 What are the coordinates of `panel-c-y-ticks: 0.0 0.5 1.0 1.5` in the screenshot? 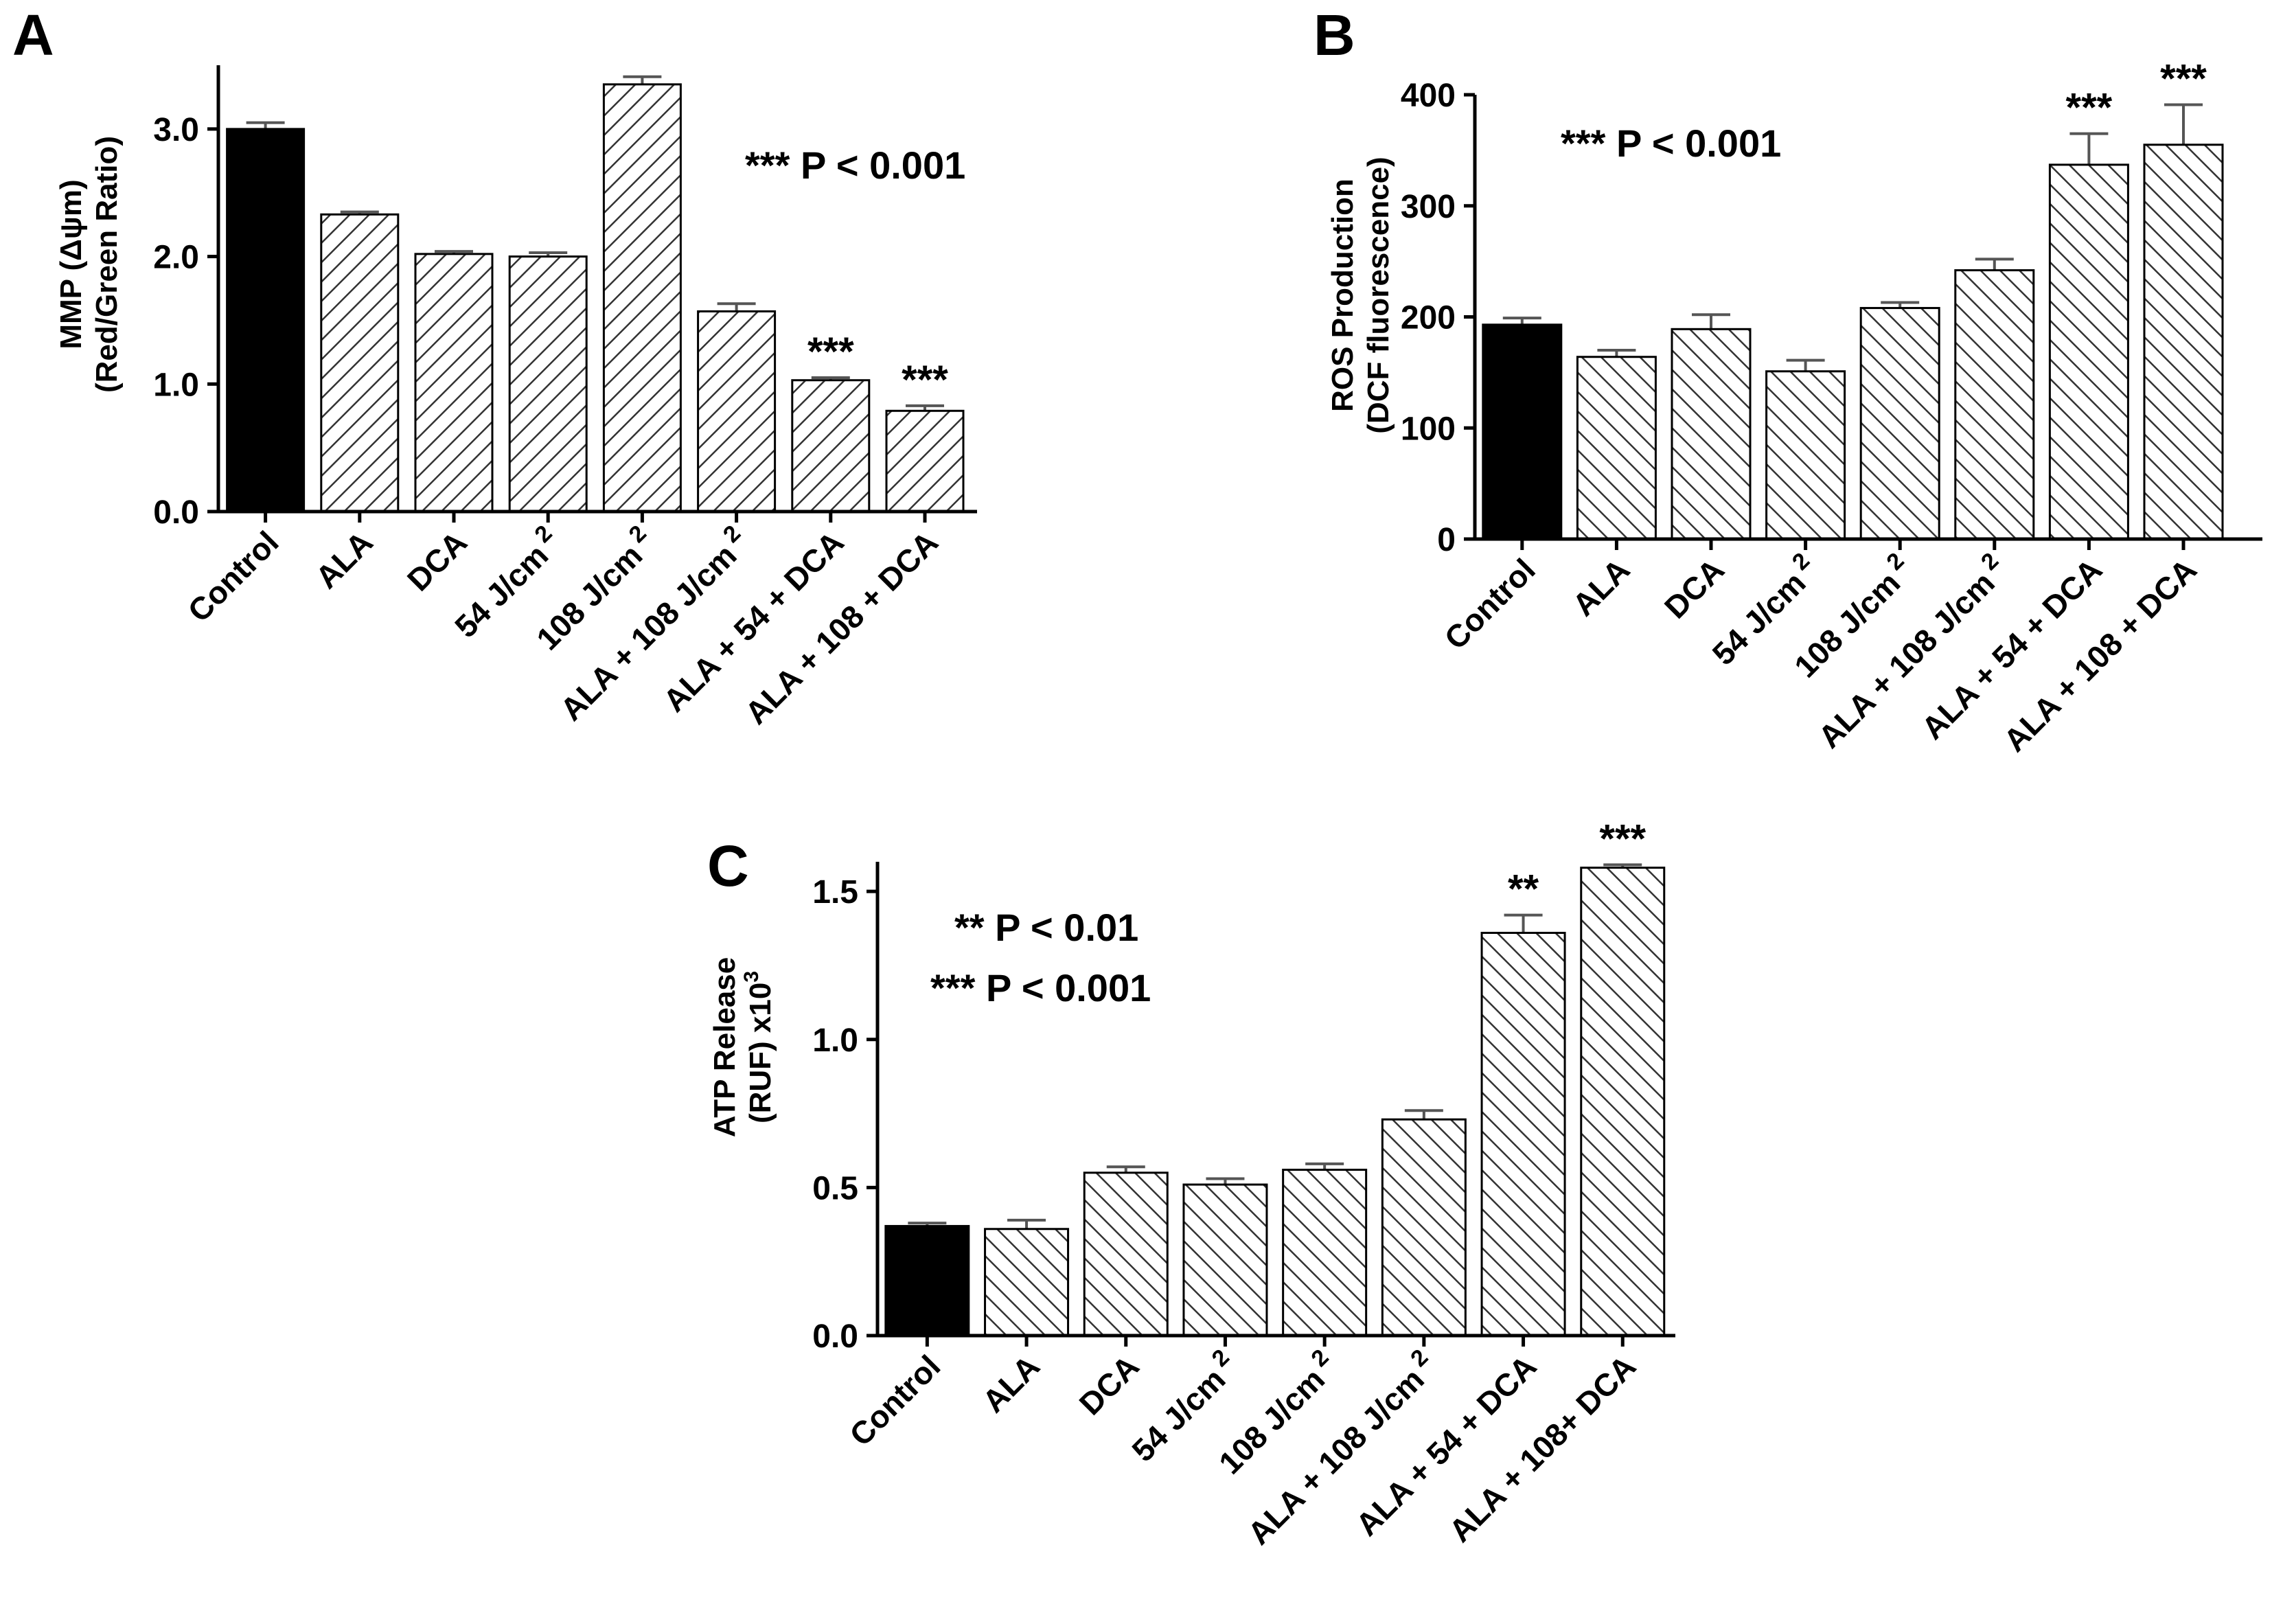 It's located at (844, 1114).